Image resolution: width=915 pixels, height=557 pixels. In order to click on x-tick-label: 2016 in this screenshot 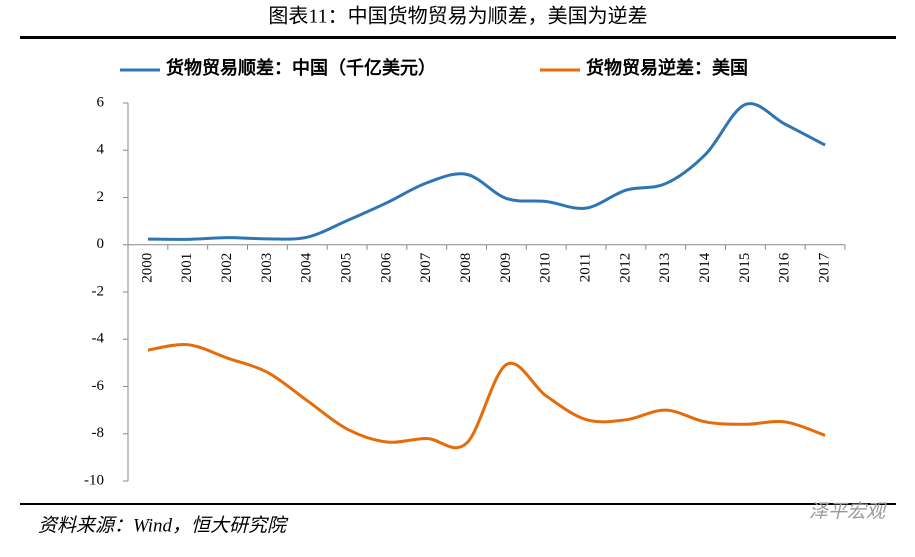, I will do `click(785, 267)`.